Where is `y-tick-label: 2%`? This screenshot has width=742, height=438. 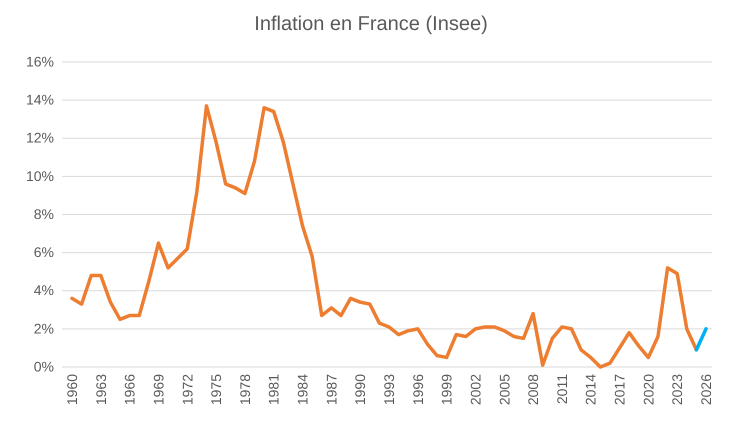
y-tick-label: 2% is located at coordinates (44, 328).